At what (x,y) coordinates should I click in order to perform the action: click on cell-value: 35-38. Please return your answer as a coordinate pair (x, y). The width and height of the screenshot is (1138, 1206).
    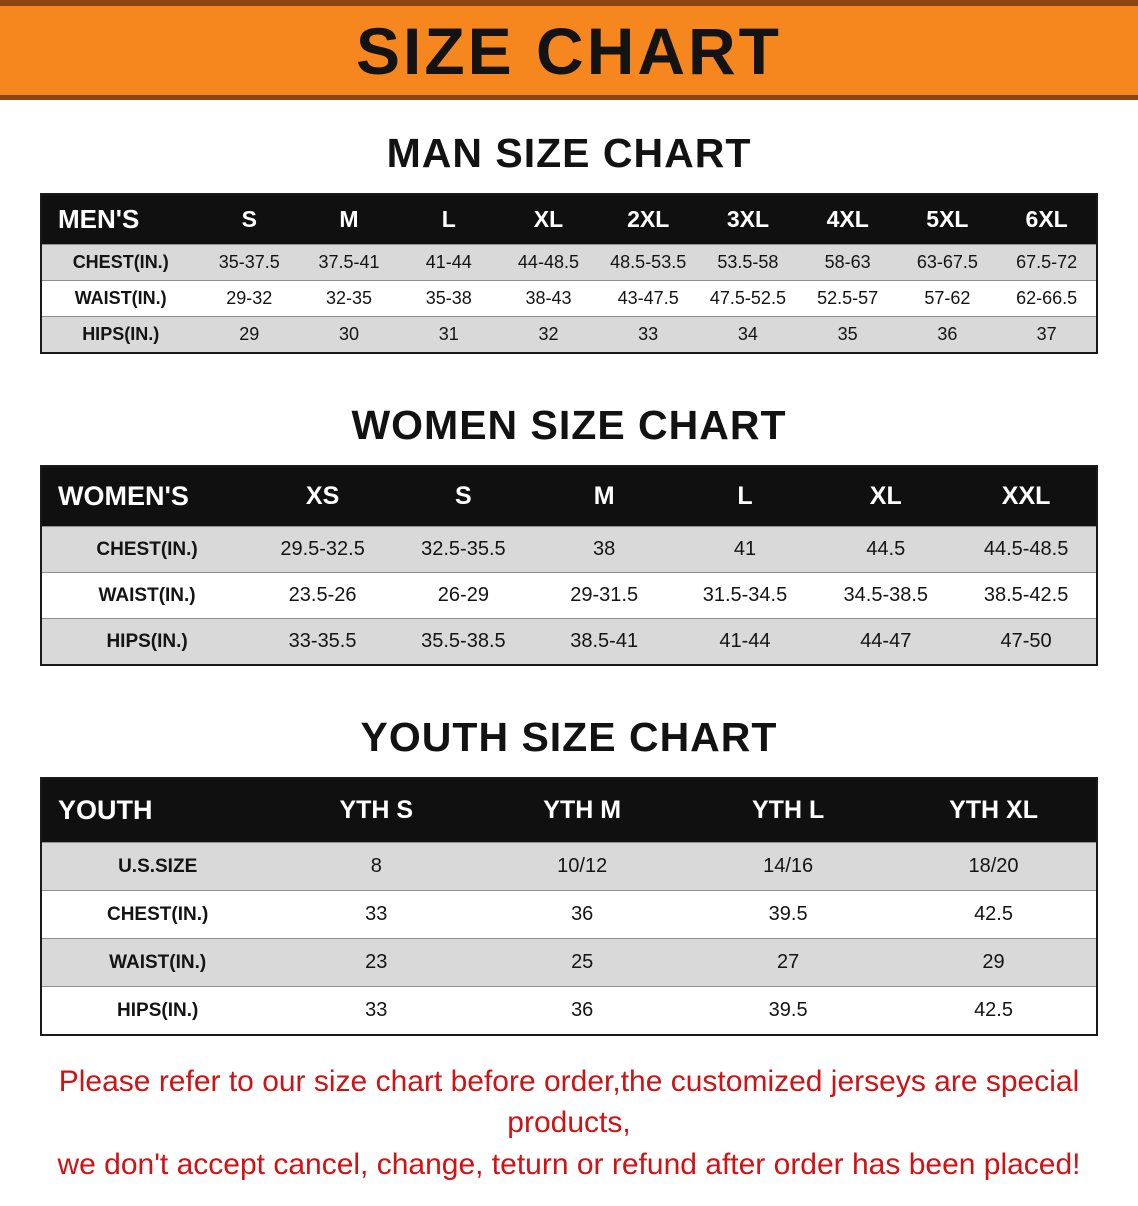
    Looking at the image, I should click on (448, 298).